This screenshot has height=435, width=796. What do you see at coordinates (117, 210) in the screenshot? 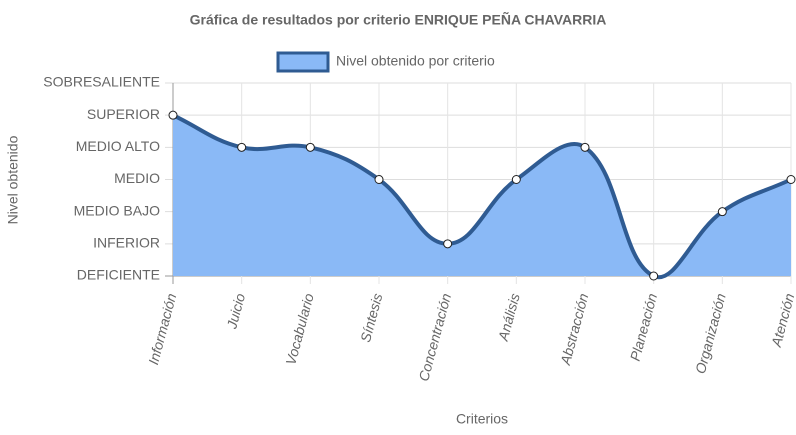
I see `y-tick-label: MEDIO BAJO` at bounding box center [117, 210].